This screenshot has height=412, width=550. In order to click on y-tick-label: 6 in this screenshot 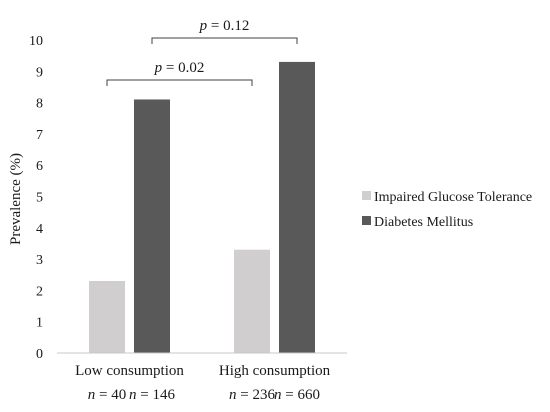, I will do `click(39, 166)`.